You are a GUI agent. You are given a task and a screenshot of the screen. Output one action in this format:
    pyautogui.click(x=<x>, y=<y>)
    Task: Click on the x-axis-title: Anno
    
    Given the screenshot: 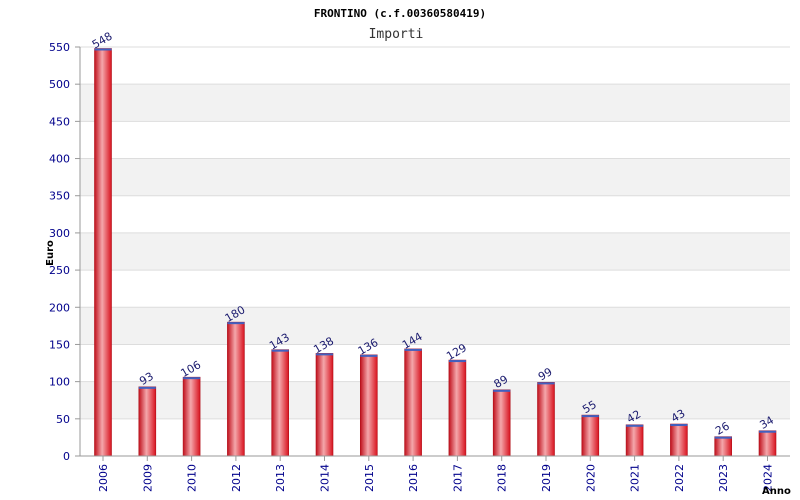 What is the action you would take?
    pyautogui.click(x=776, y=491)
    